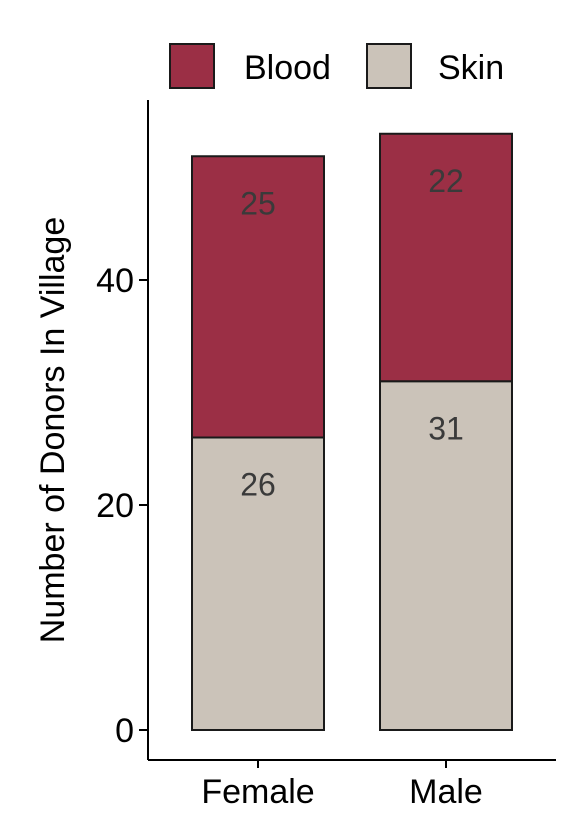 The image size is (573, 838). I want to click on data-label-male-skin: 31, so click(446, 428).